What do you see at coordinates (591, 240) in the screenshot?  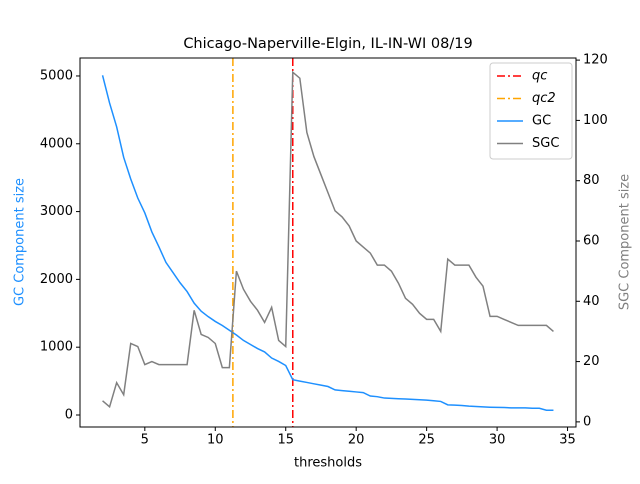 I see `y2-tick-label: 60` at bounding box center [591, 240].